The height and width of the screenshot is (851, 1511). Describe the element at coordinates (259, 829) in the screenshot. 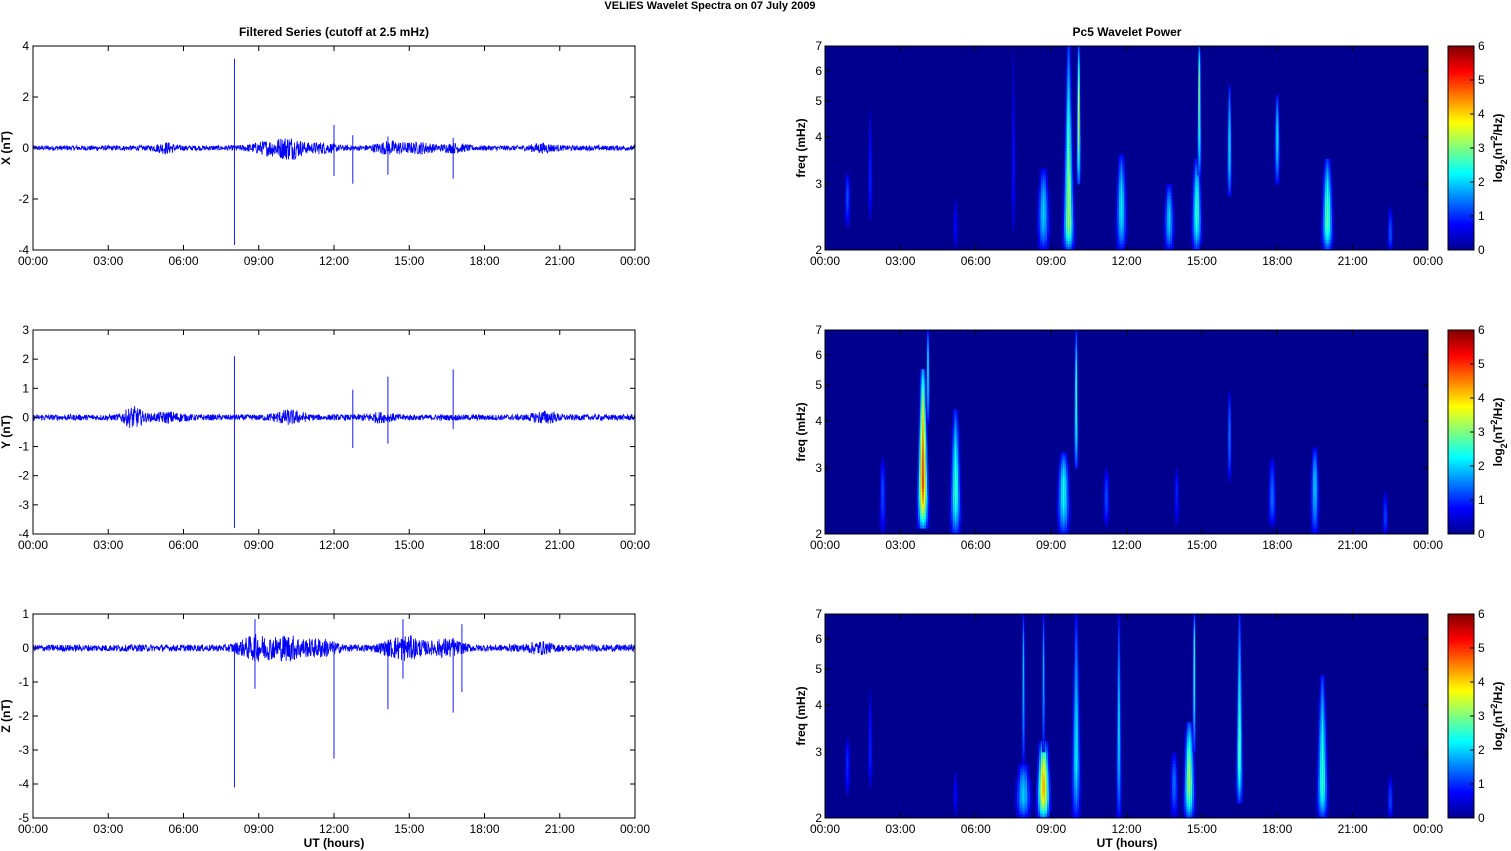

I see `x-tick-label-series3: 09:00` at that location.